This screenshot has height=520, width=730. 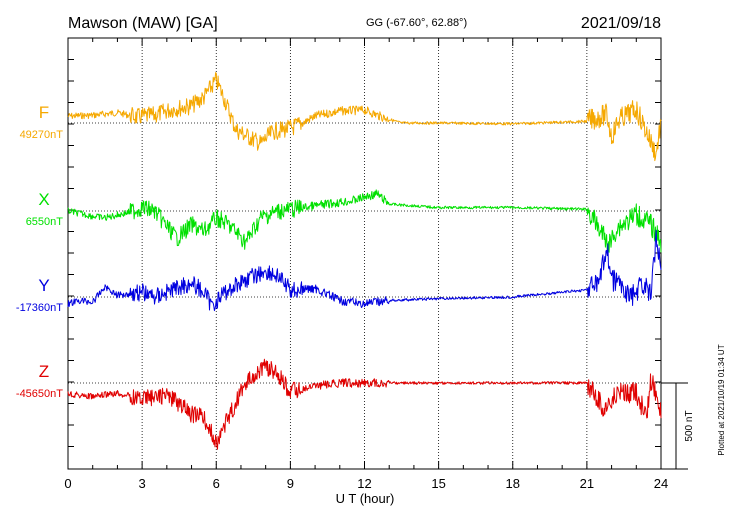 What do you see at coordinates (689, 425) in the screenshot?
I see `scale-bar-label: 500 nT` at bounding box center [689, 425].